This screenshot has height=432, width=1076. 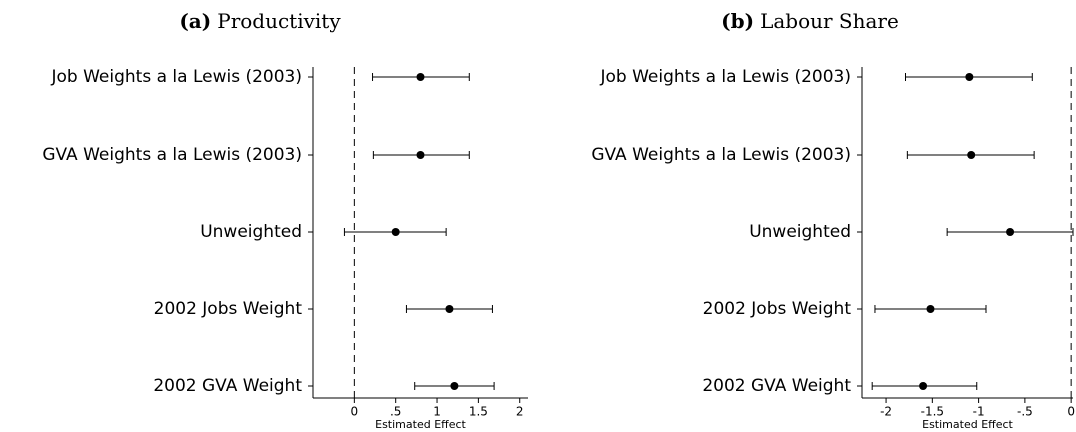 What do you see at coordinates (979, 412) in the screenshot?
I see `x-tick-label: -1` at bounding box center [979, 412].